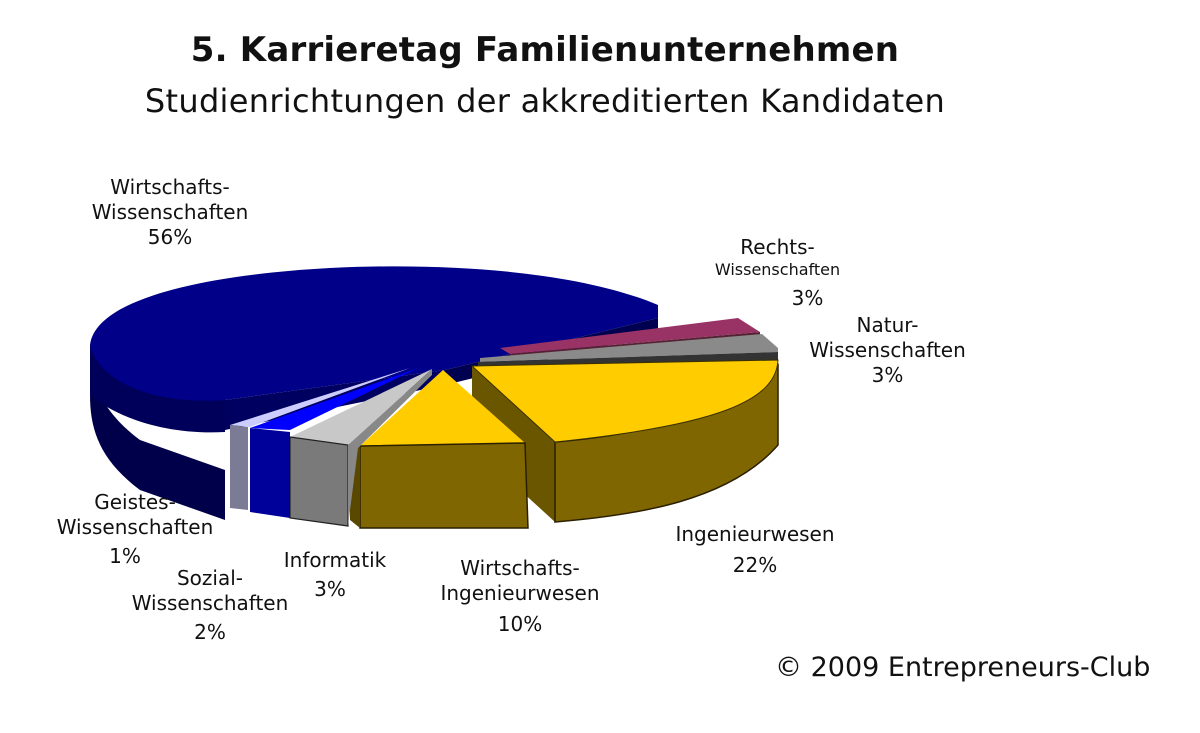  Describe the element at coordinates (755, 549) in the screenshot. I see `label-ingenieurwesen: Ingenieurwesen 22%` at that location.